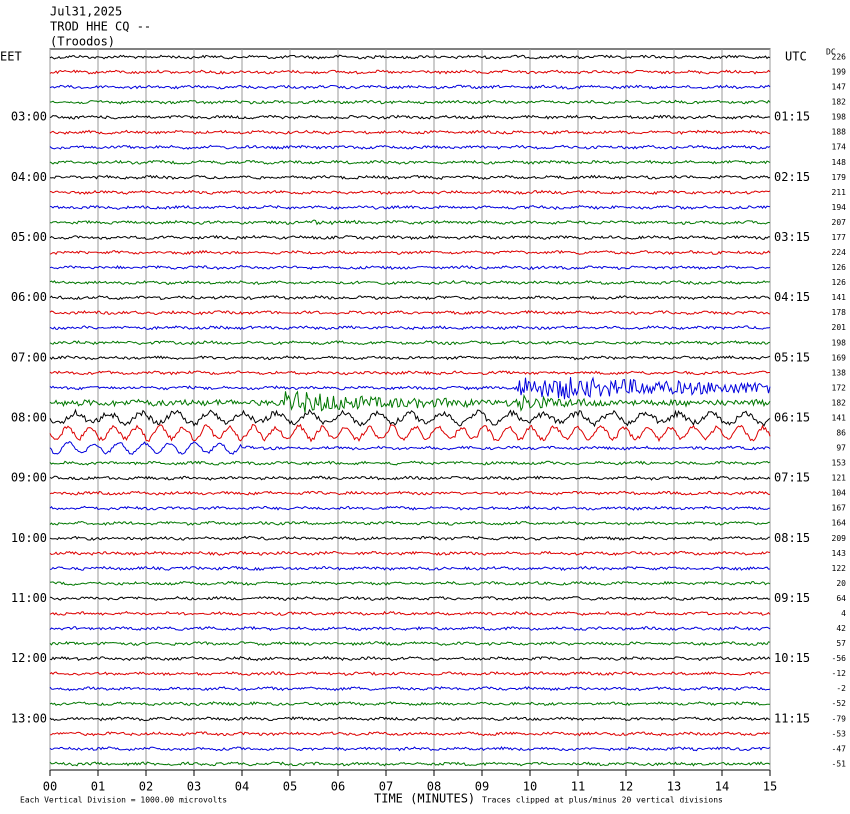  What do you see at coordinates (194, 787) in the screenshot?
I see `x-tick-label: 03` at bounding box center [194, 787].